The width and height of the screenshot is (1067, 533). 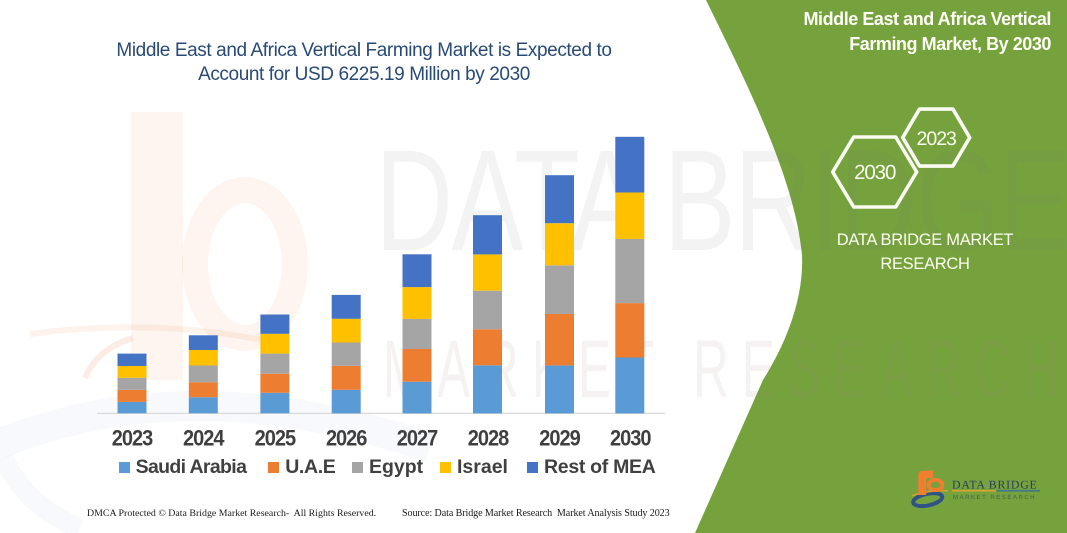 I want to click on svg-text: 2030, so click(x=875, y=172).